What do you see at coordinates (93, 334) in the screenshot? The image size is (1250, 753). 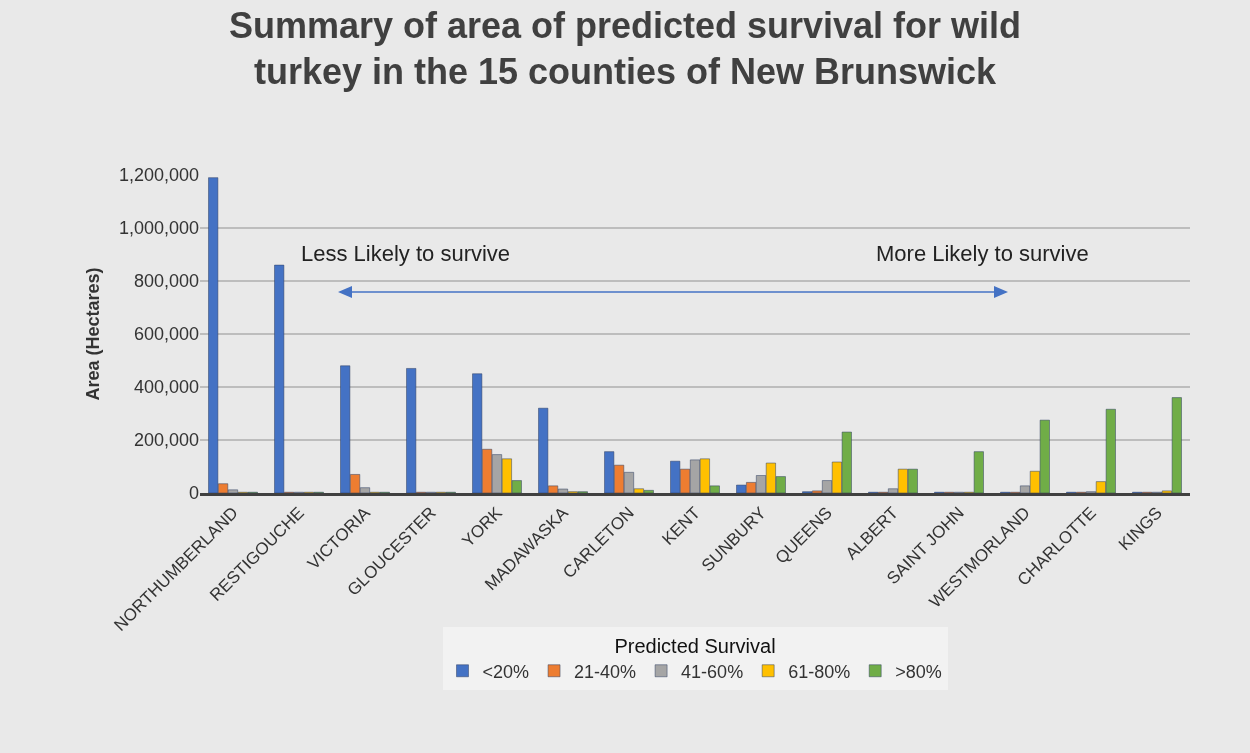 I see `y-axis-title: Area (Hectares)` at bounding box center [93, 334].